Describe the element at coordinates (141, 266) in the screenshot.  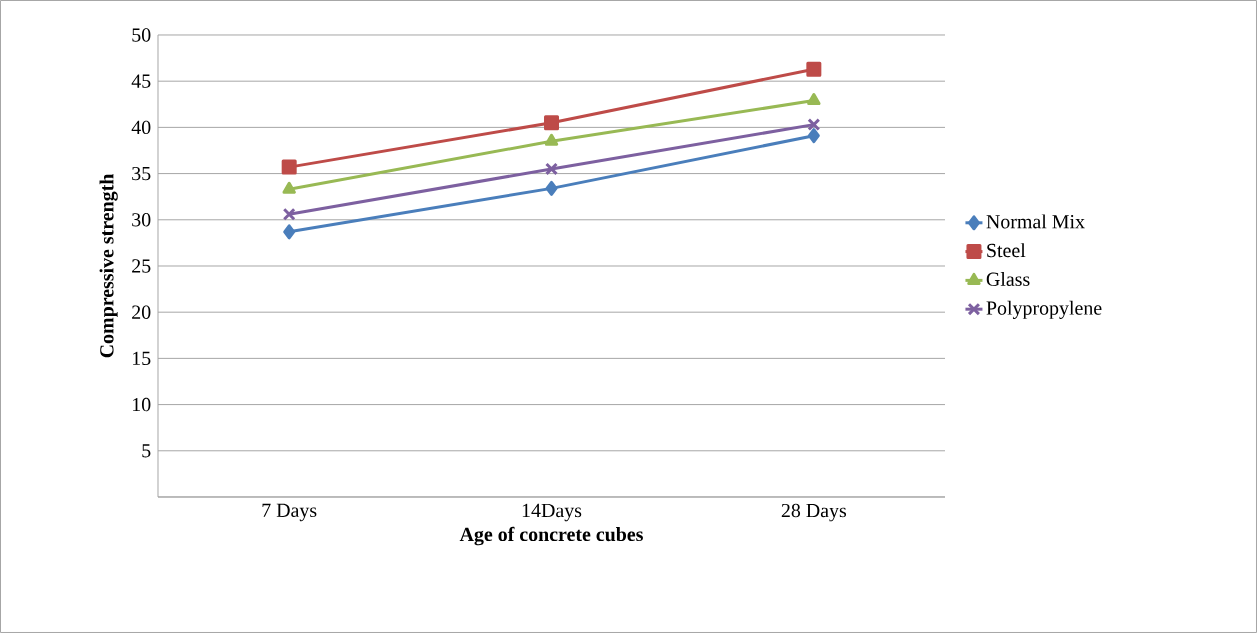
I see `y-tick-label: 25` at that location.